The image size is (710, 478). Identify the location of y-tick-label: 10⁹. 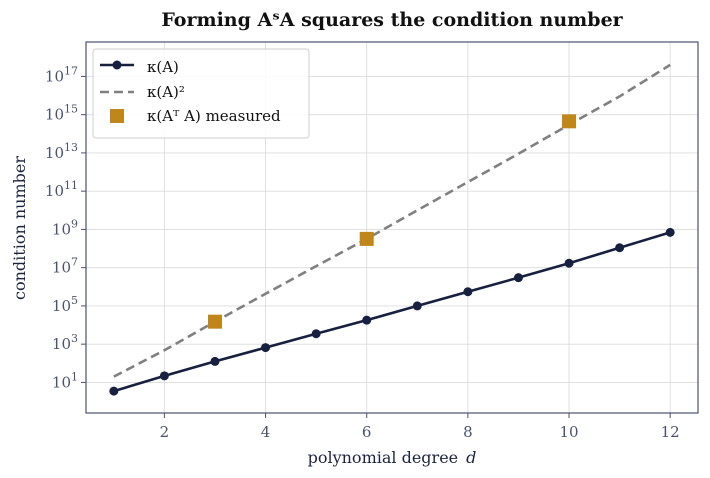
(65, 227).